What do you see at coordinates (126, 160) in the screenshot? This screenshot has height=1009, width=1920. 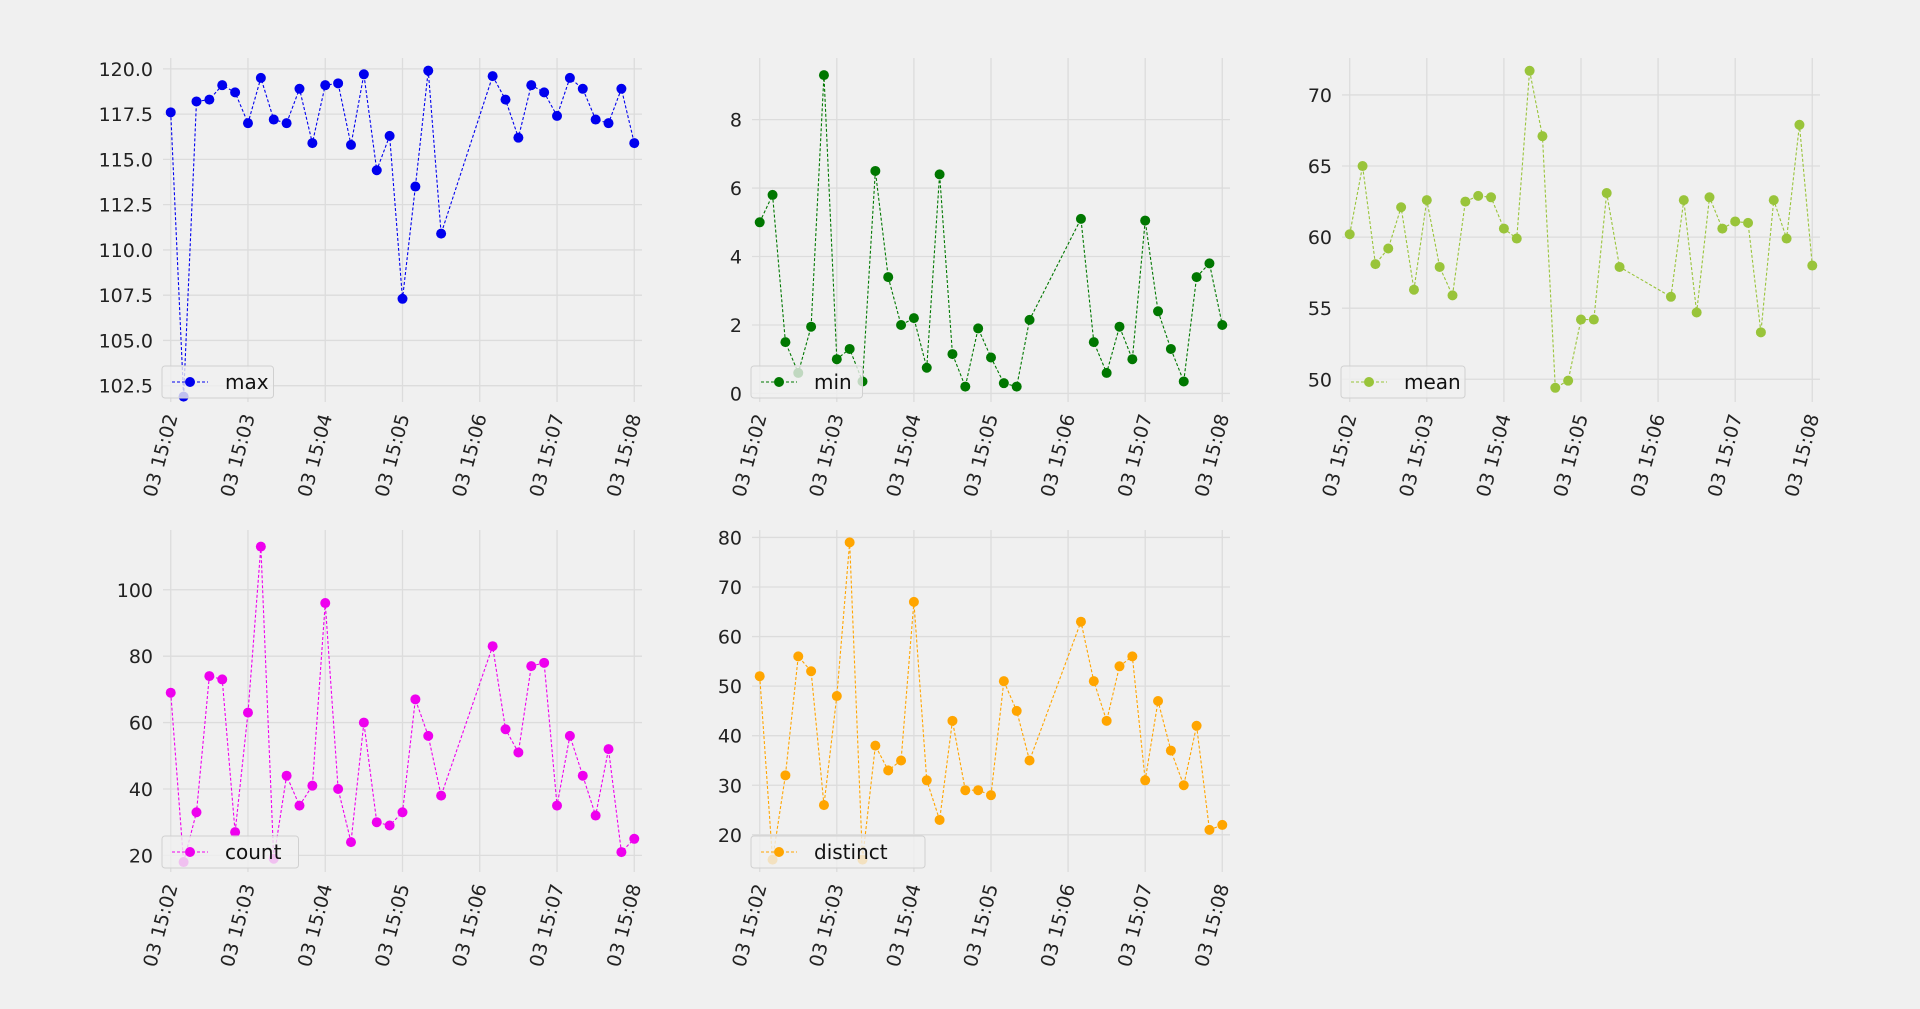 I see `y-tick-label: 115.0` at bounding box center [126, 160].